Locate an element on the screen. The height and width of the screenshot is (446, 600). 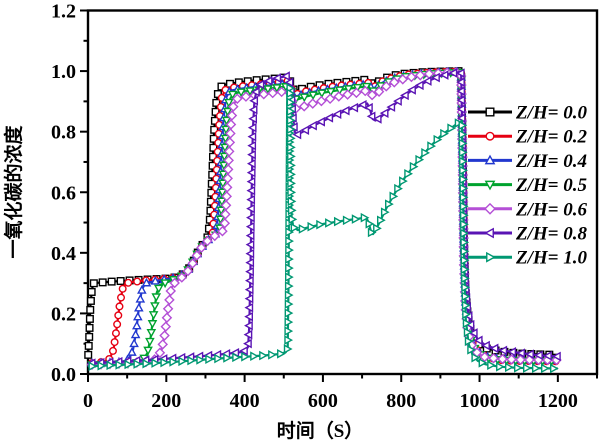
legend-label: Z/H= 1.0 is located at coordinates (551, 258).